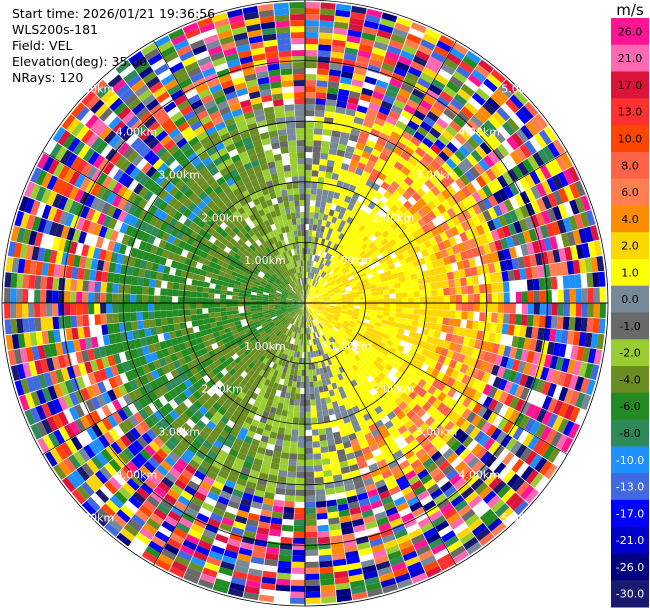 Image resolution: width=650 pixels, height=610 pixels. I want to click on colorbar-tick-label: -13.0, so click(630, 487).